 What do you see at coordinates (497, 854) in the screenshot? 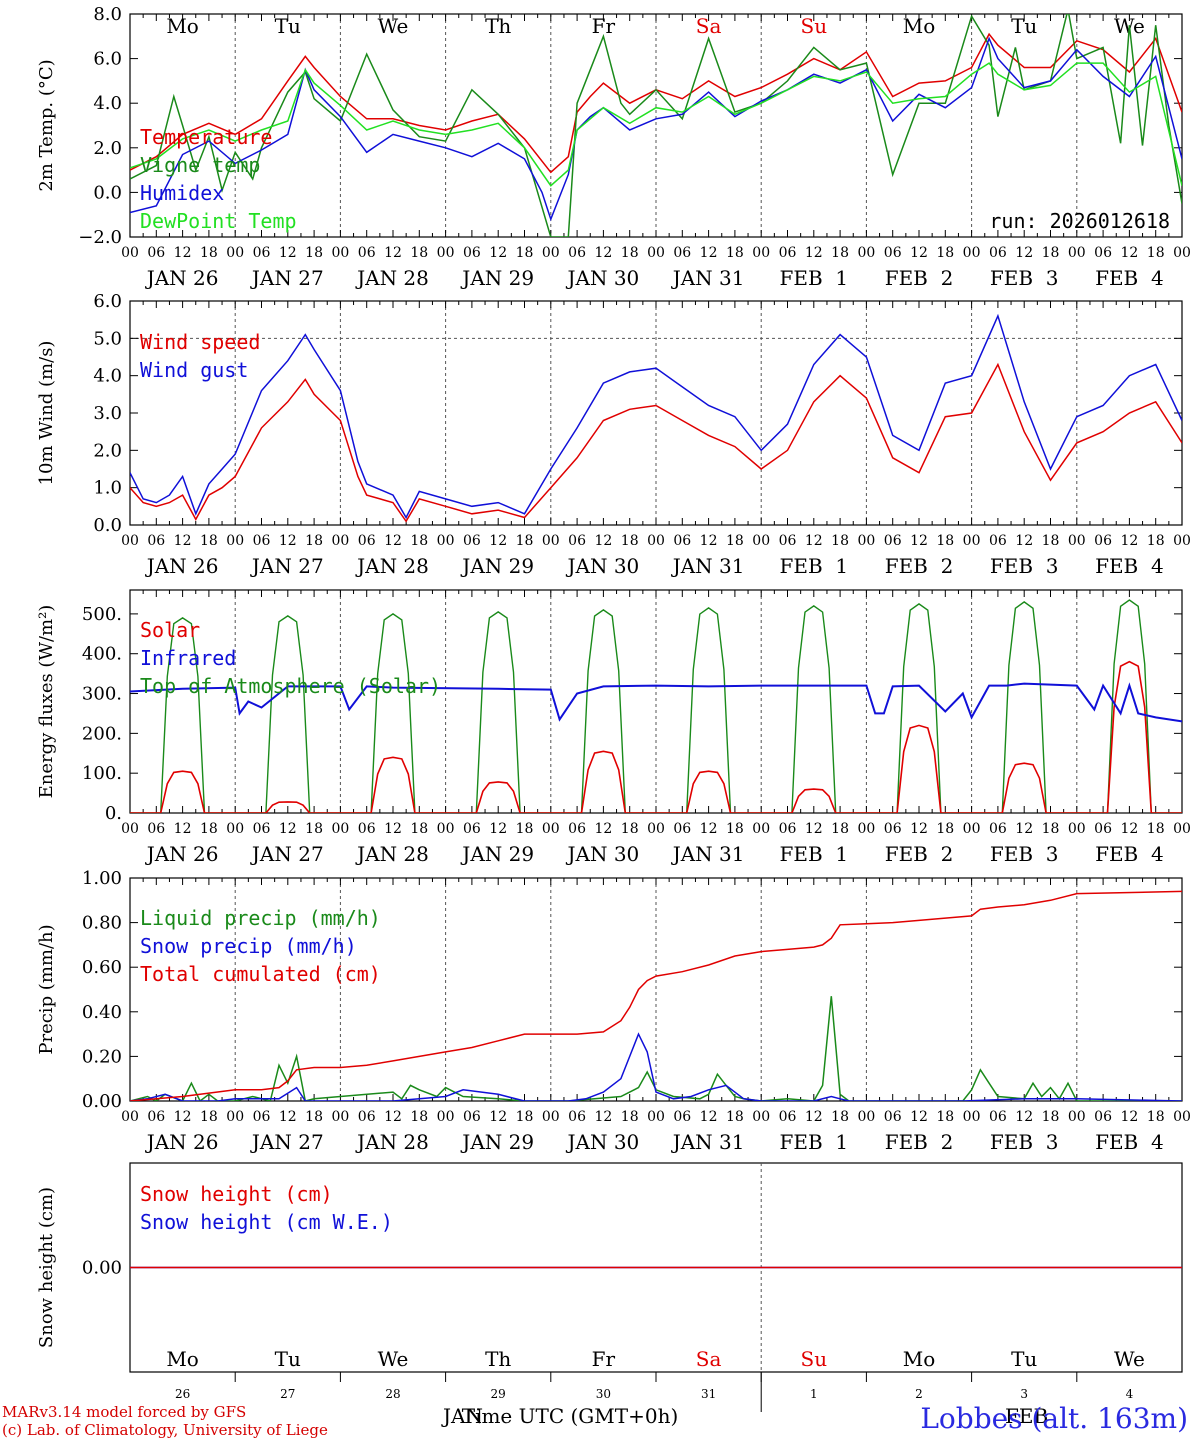
I see `energy-date-label: JAN 29` at bounding box center [497, 854].